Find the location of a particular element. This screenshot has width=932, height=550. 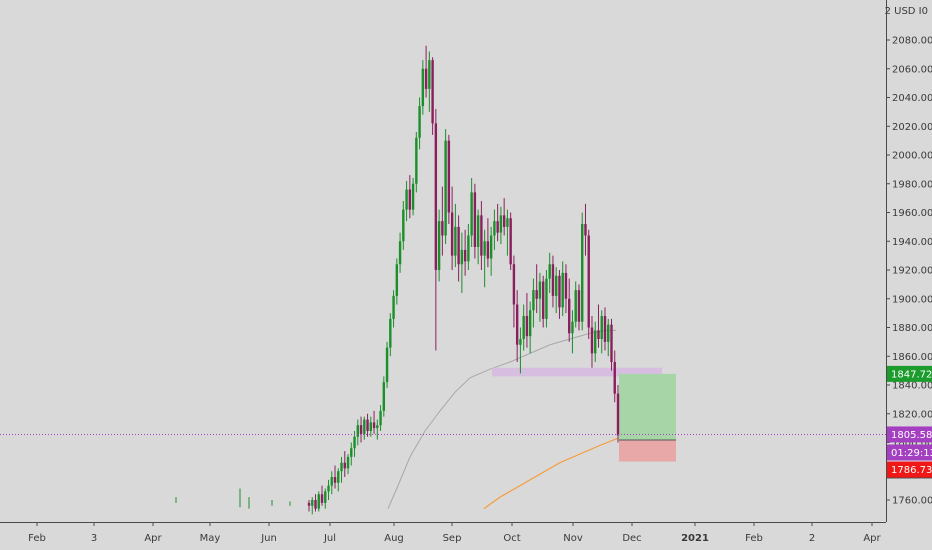

loss-zone is located at coordinates (647, 451).